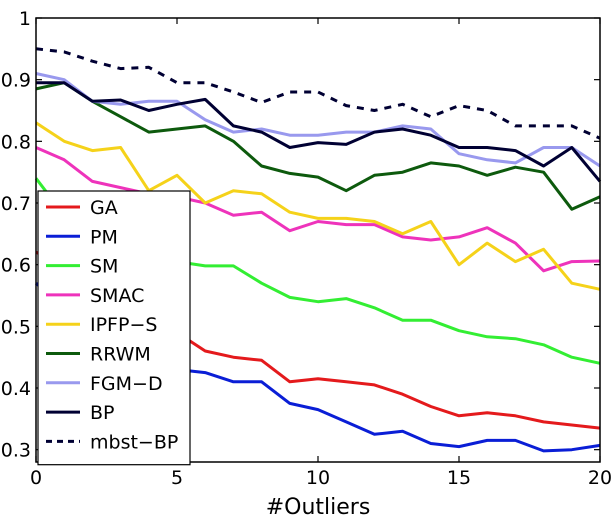 The image size is (615, 527). What do you see at coordinates (120, 355) in the screenshot?
I see `legend-label-5: RRWM` at bounding box center [120, 355].